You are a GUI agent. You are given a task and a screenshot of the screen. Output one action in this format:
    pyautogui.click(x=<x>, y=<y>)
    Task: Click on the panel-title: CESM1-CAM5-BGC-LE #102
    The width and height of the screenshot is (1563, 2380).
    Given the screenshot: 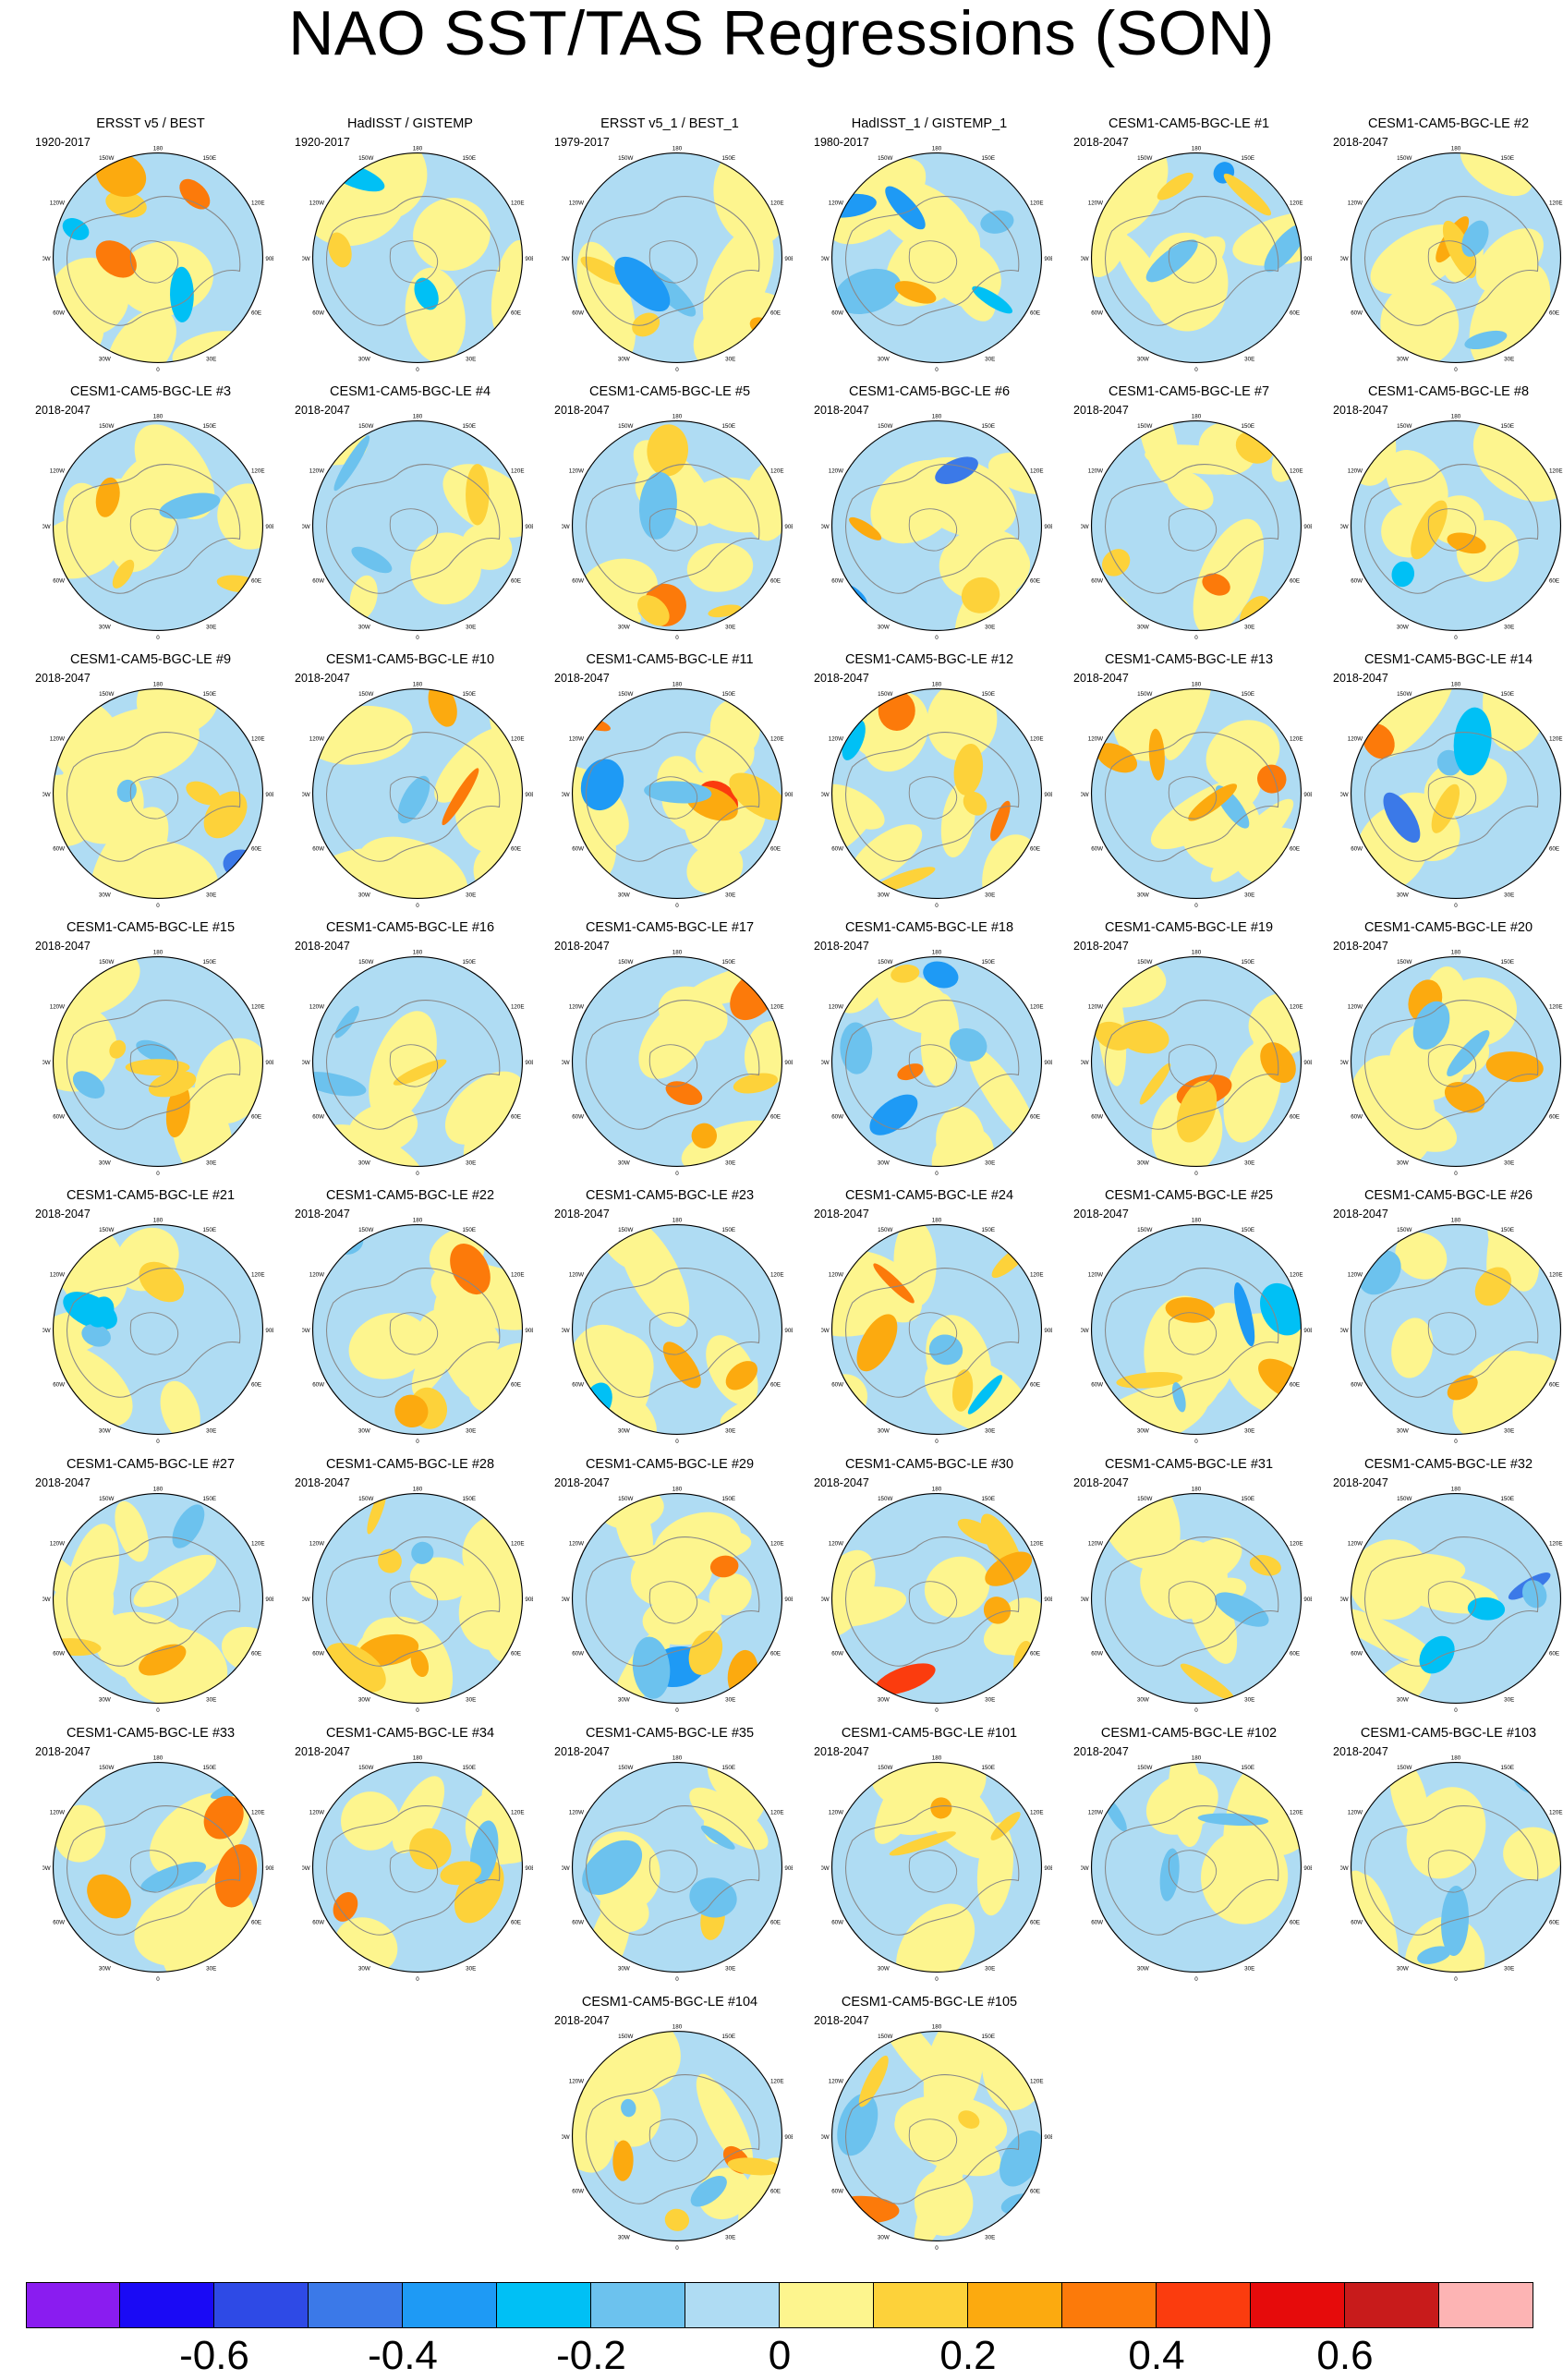 What is the action you would take?
    pyautogui.click(x=1189, y=1733)
    